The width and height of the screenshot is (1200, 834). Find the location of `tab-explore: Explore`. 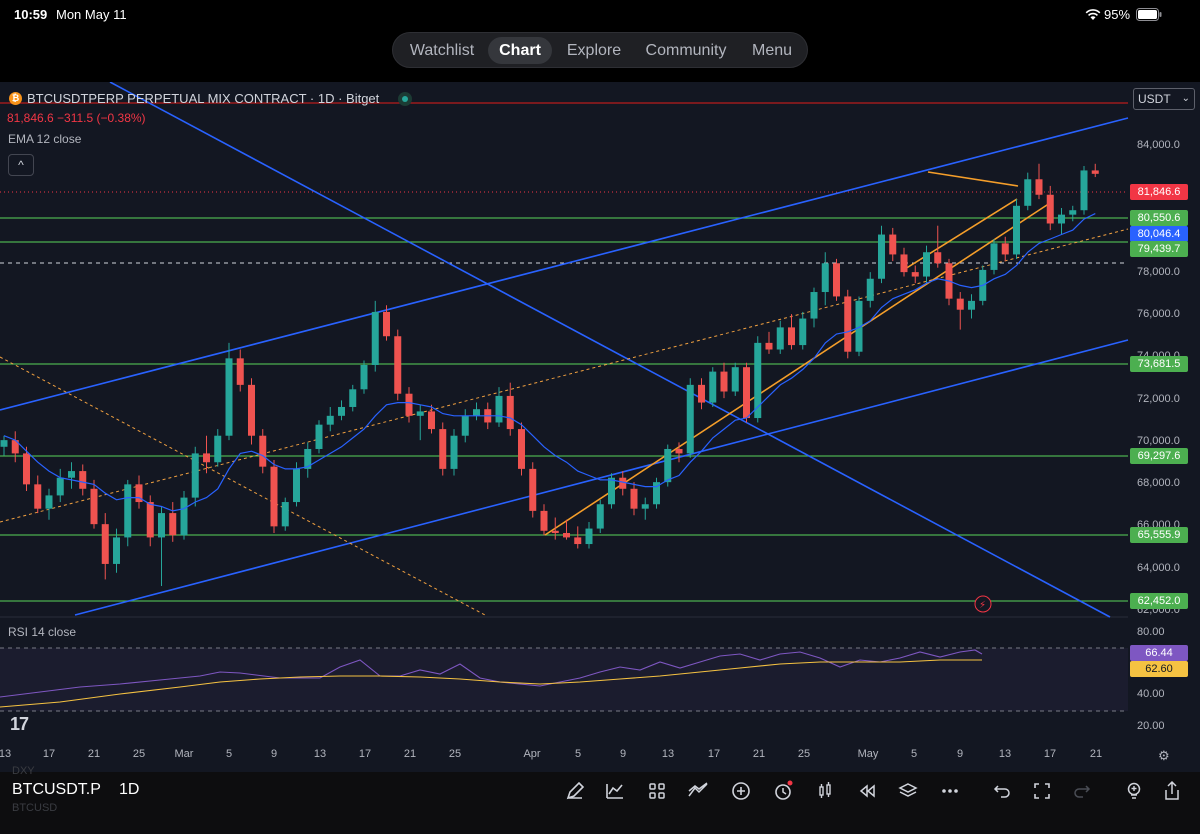

tab-explore: Explore is located at coordinates (594, 50).